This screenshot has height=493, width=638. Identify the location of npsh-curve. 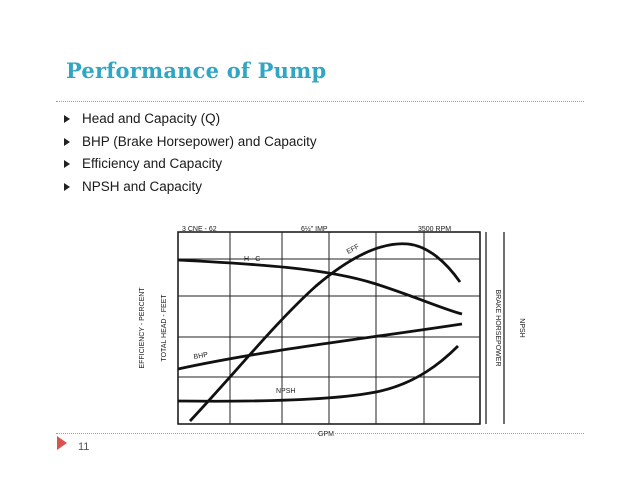
(318, 374).